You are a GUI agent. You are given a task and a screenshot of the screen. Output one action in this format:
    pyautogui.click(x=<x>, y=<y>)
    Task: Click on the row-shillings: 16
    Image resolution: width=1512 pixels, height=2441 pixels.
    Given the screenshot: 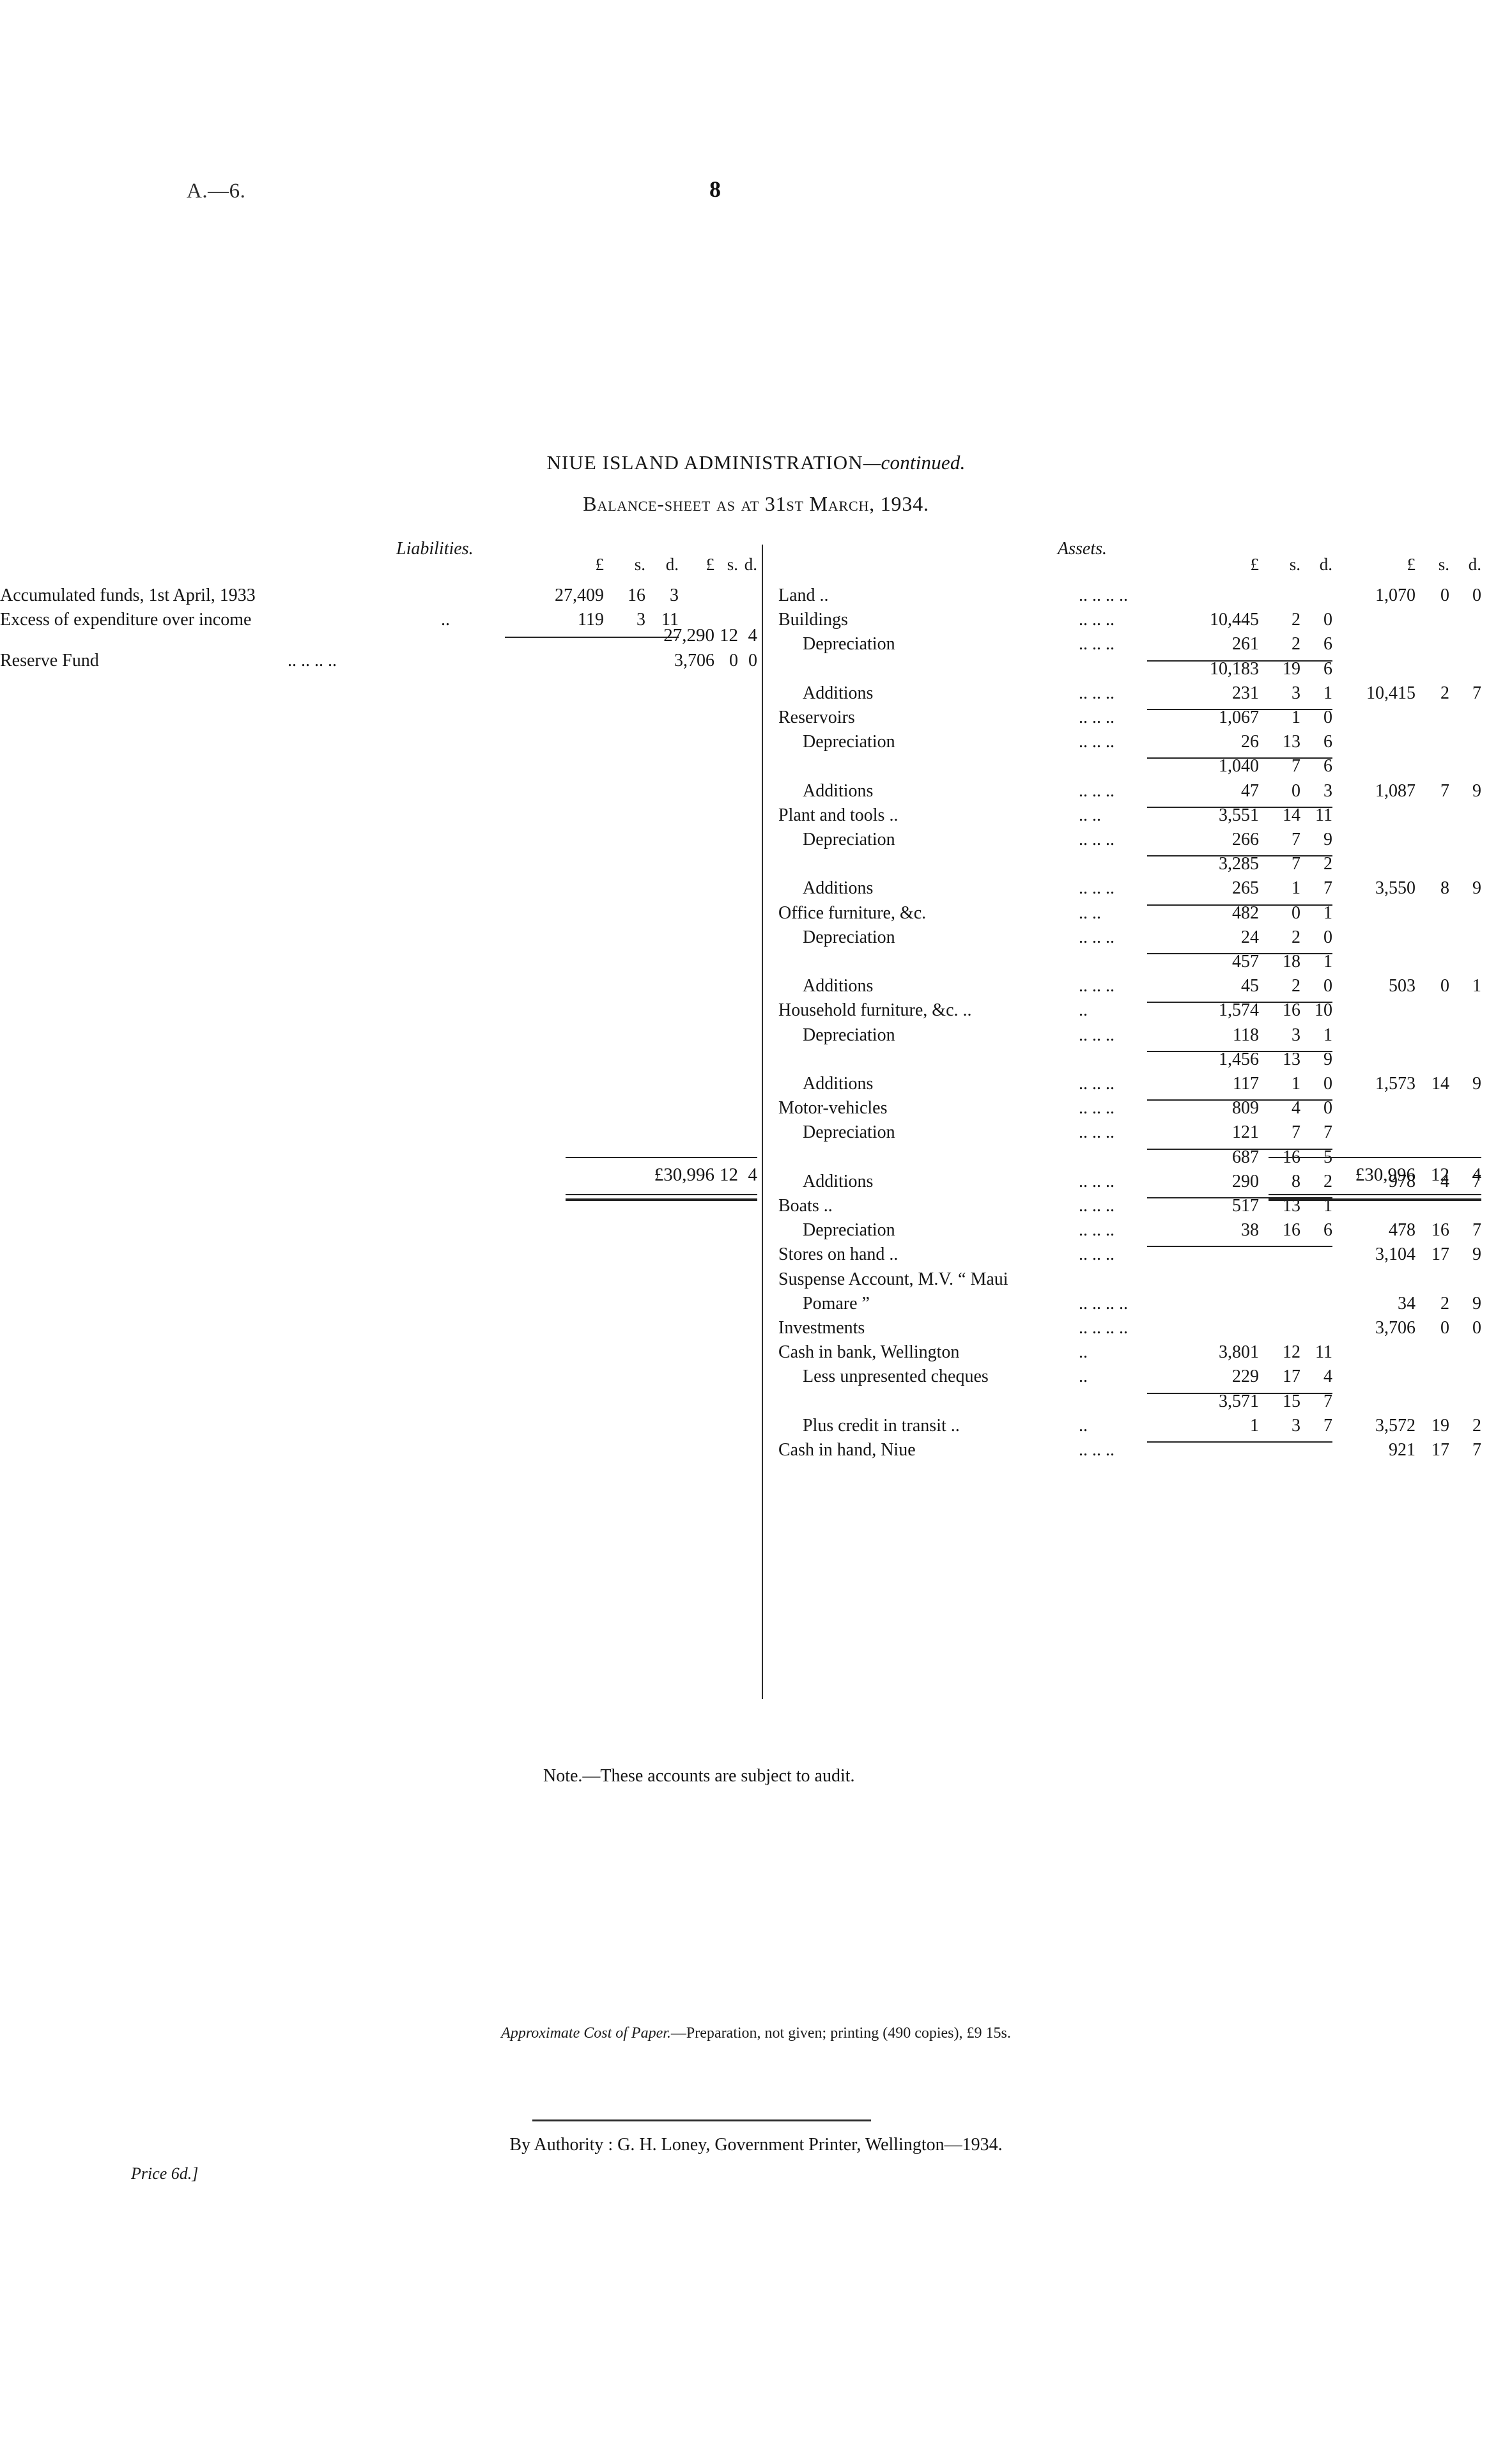 What is the action you would take?
    pyautogui.click(x=637, y=595)
    